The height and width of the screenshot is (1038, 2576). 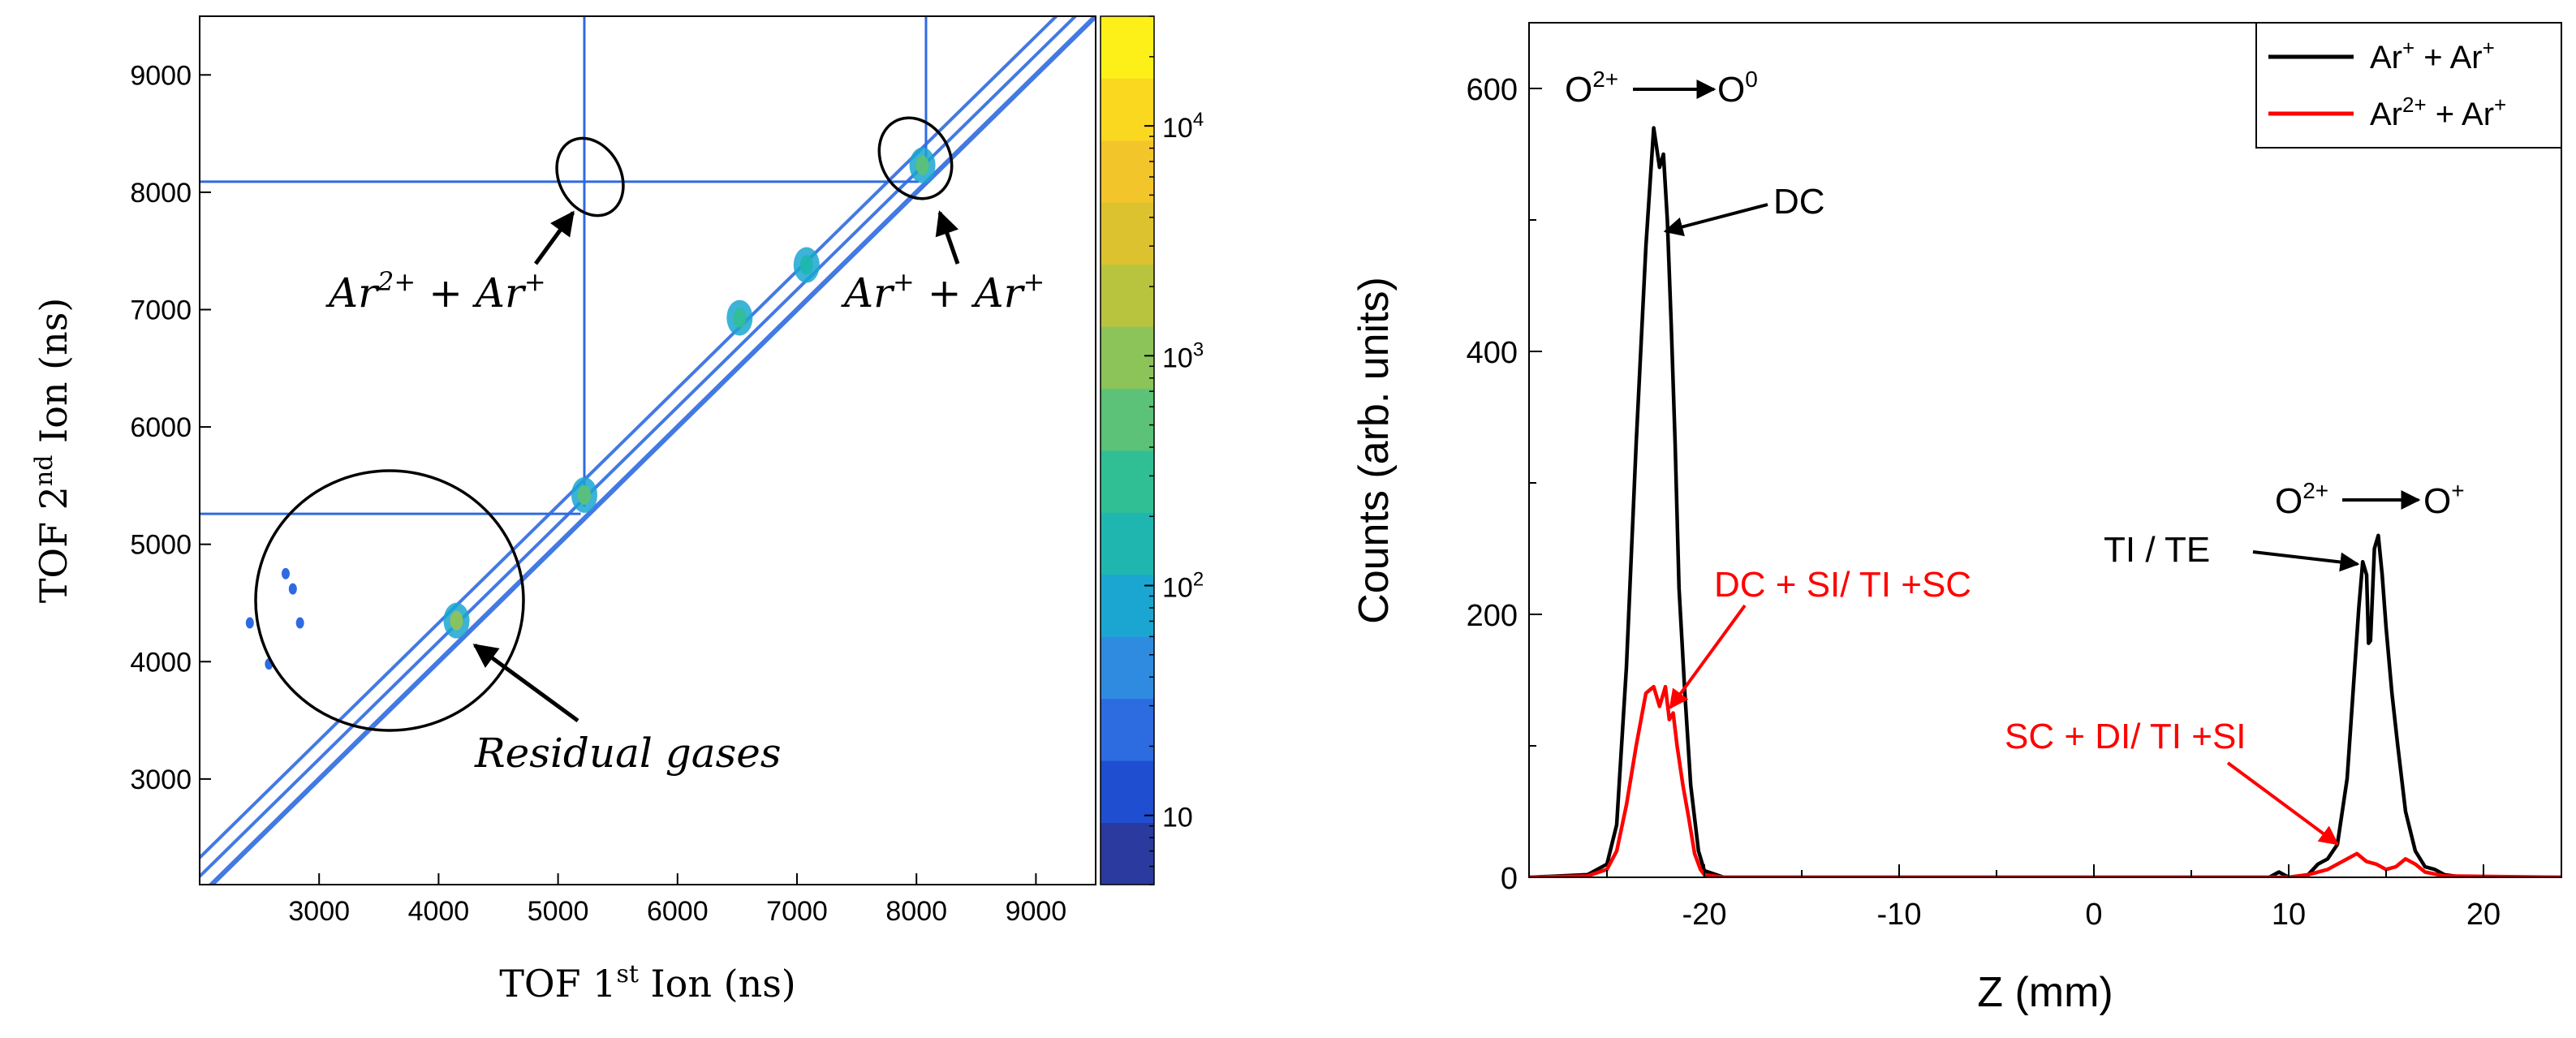 What do you see at coordinates (1716, 220) in the screenshot?
I see `dc-arrow` at bounding box center [1716, 220].